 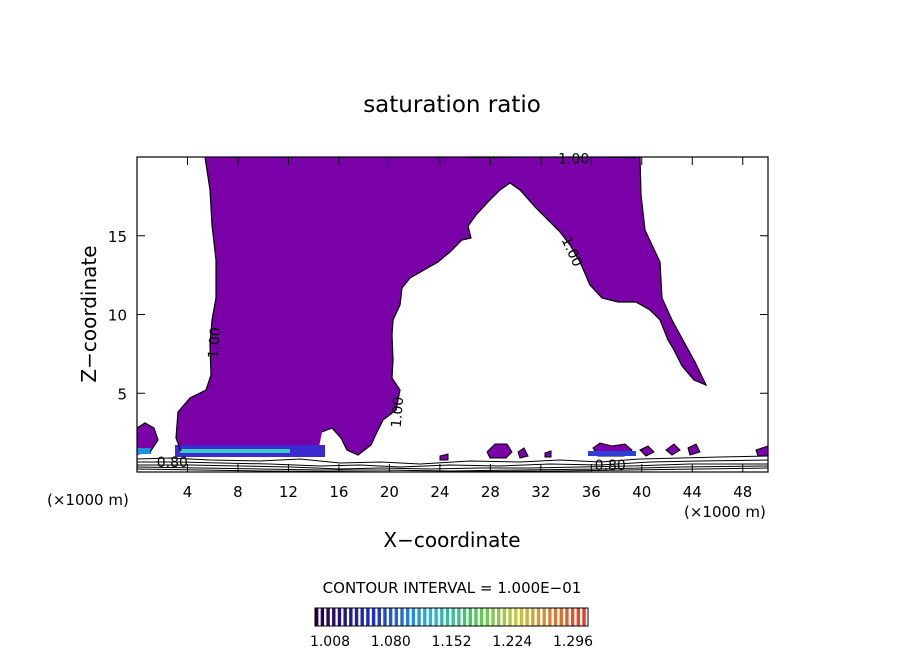 I want to click on x-tick-label: 32, so click(x=540, y=492).